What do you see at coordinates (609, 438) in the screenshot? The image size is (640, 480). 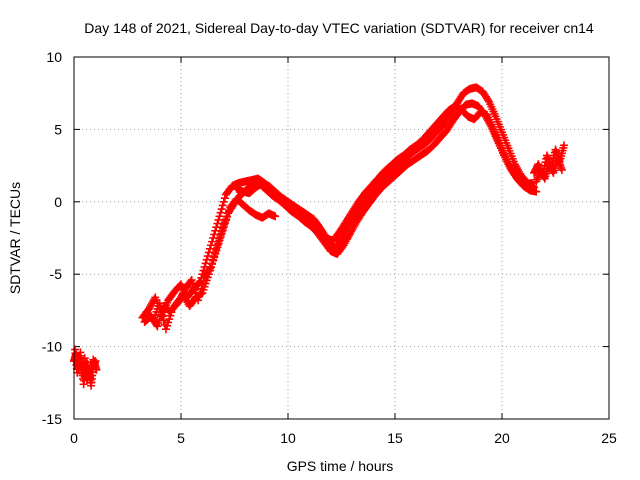 I see `x-tick-label: 25` at bounding box center [609, 438].